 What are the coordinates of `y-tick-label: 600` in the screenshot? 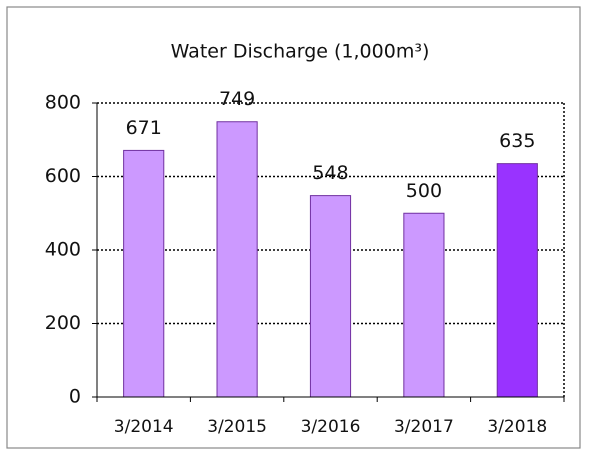 It's located at (63, 176).